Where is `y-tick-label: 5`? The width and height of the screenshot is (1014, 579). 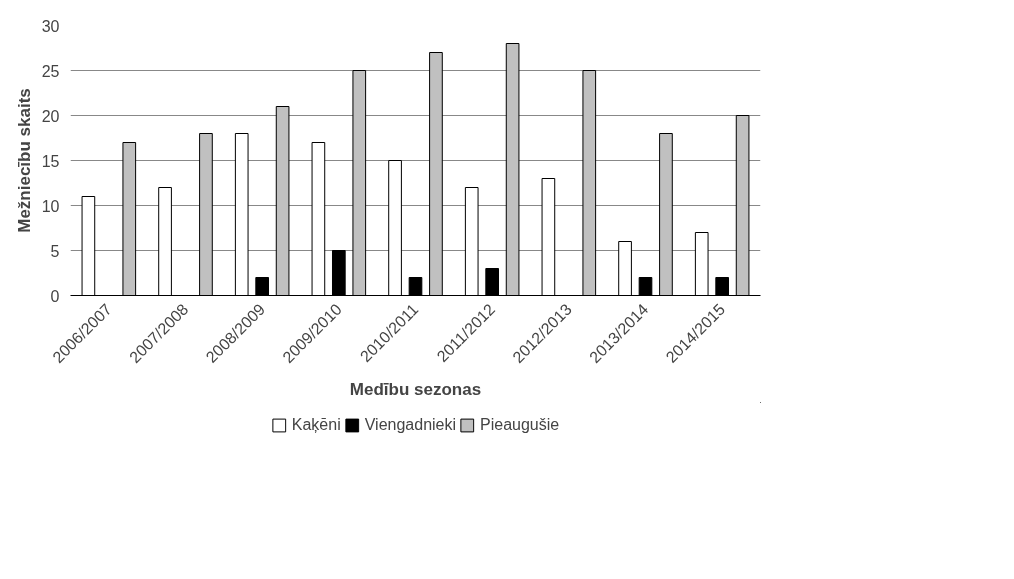
y-tick-label: 5 is located at coordinates (55, 251).